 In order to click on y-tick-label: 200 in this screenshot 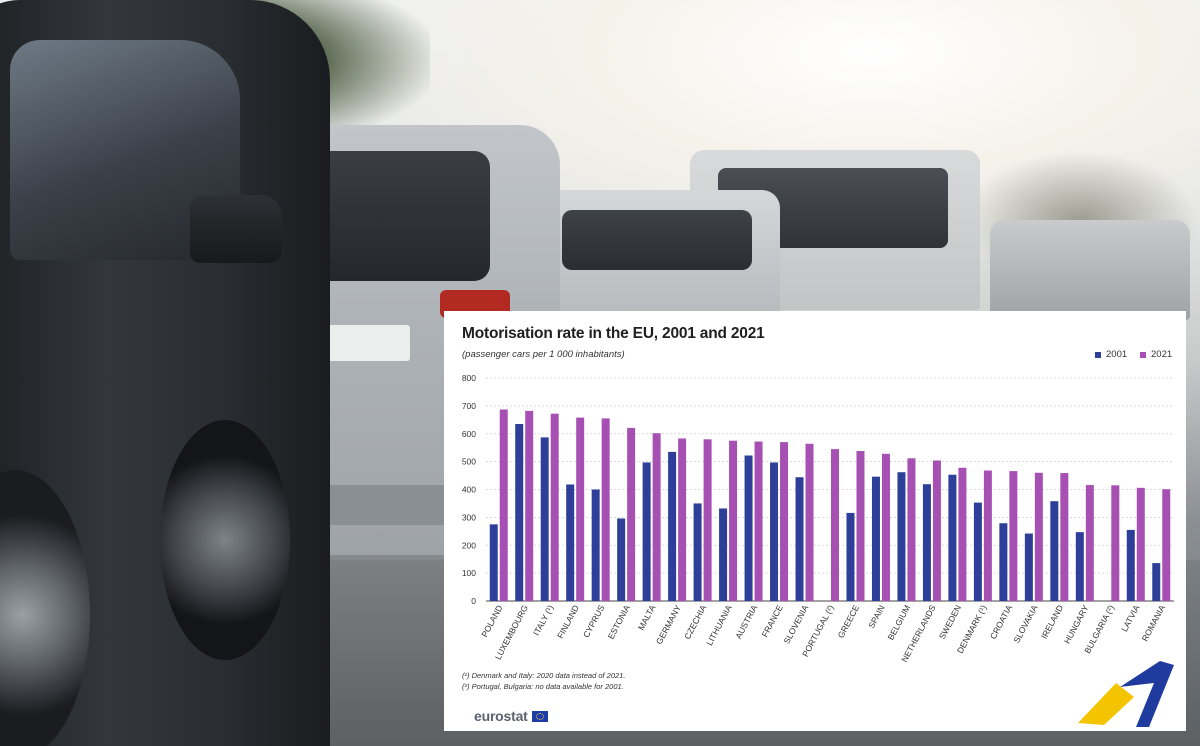, I will do `click(469, 545)`.